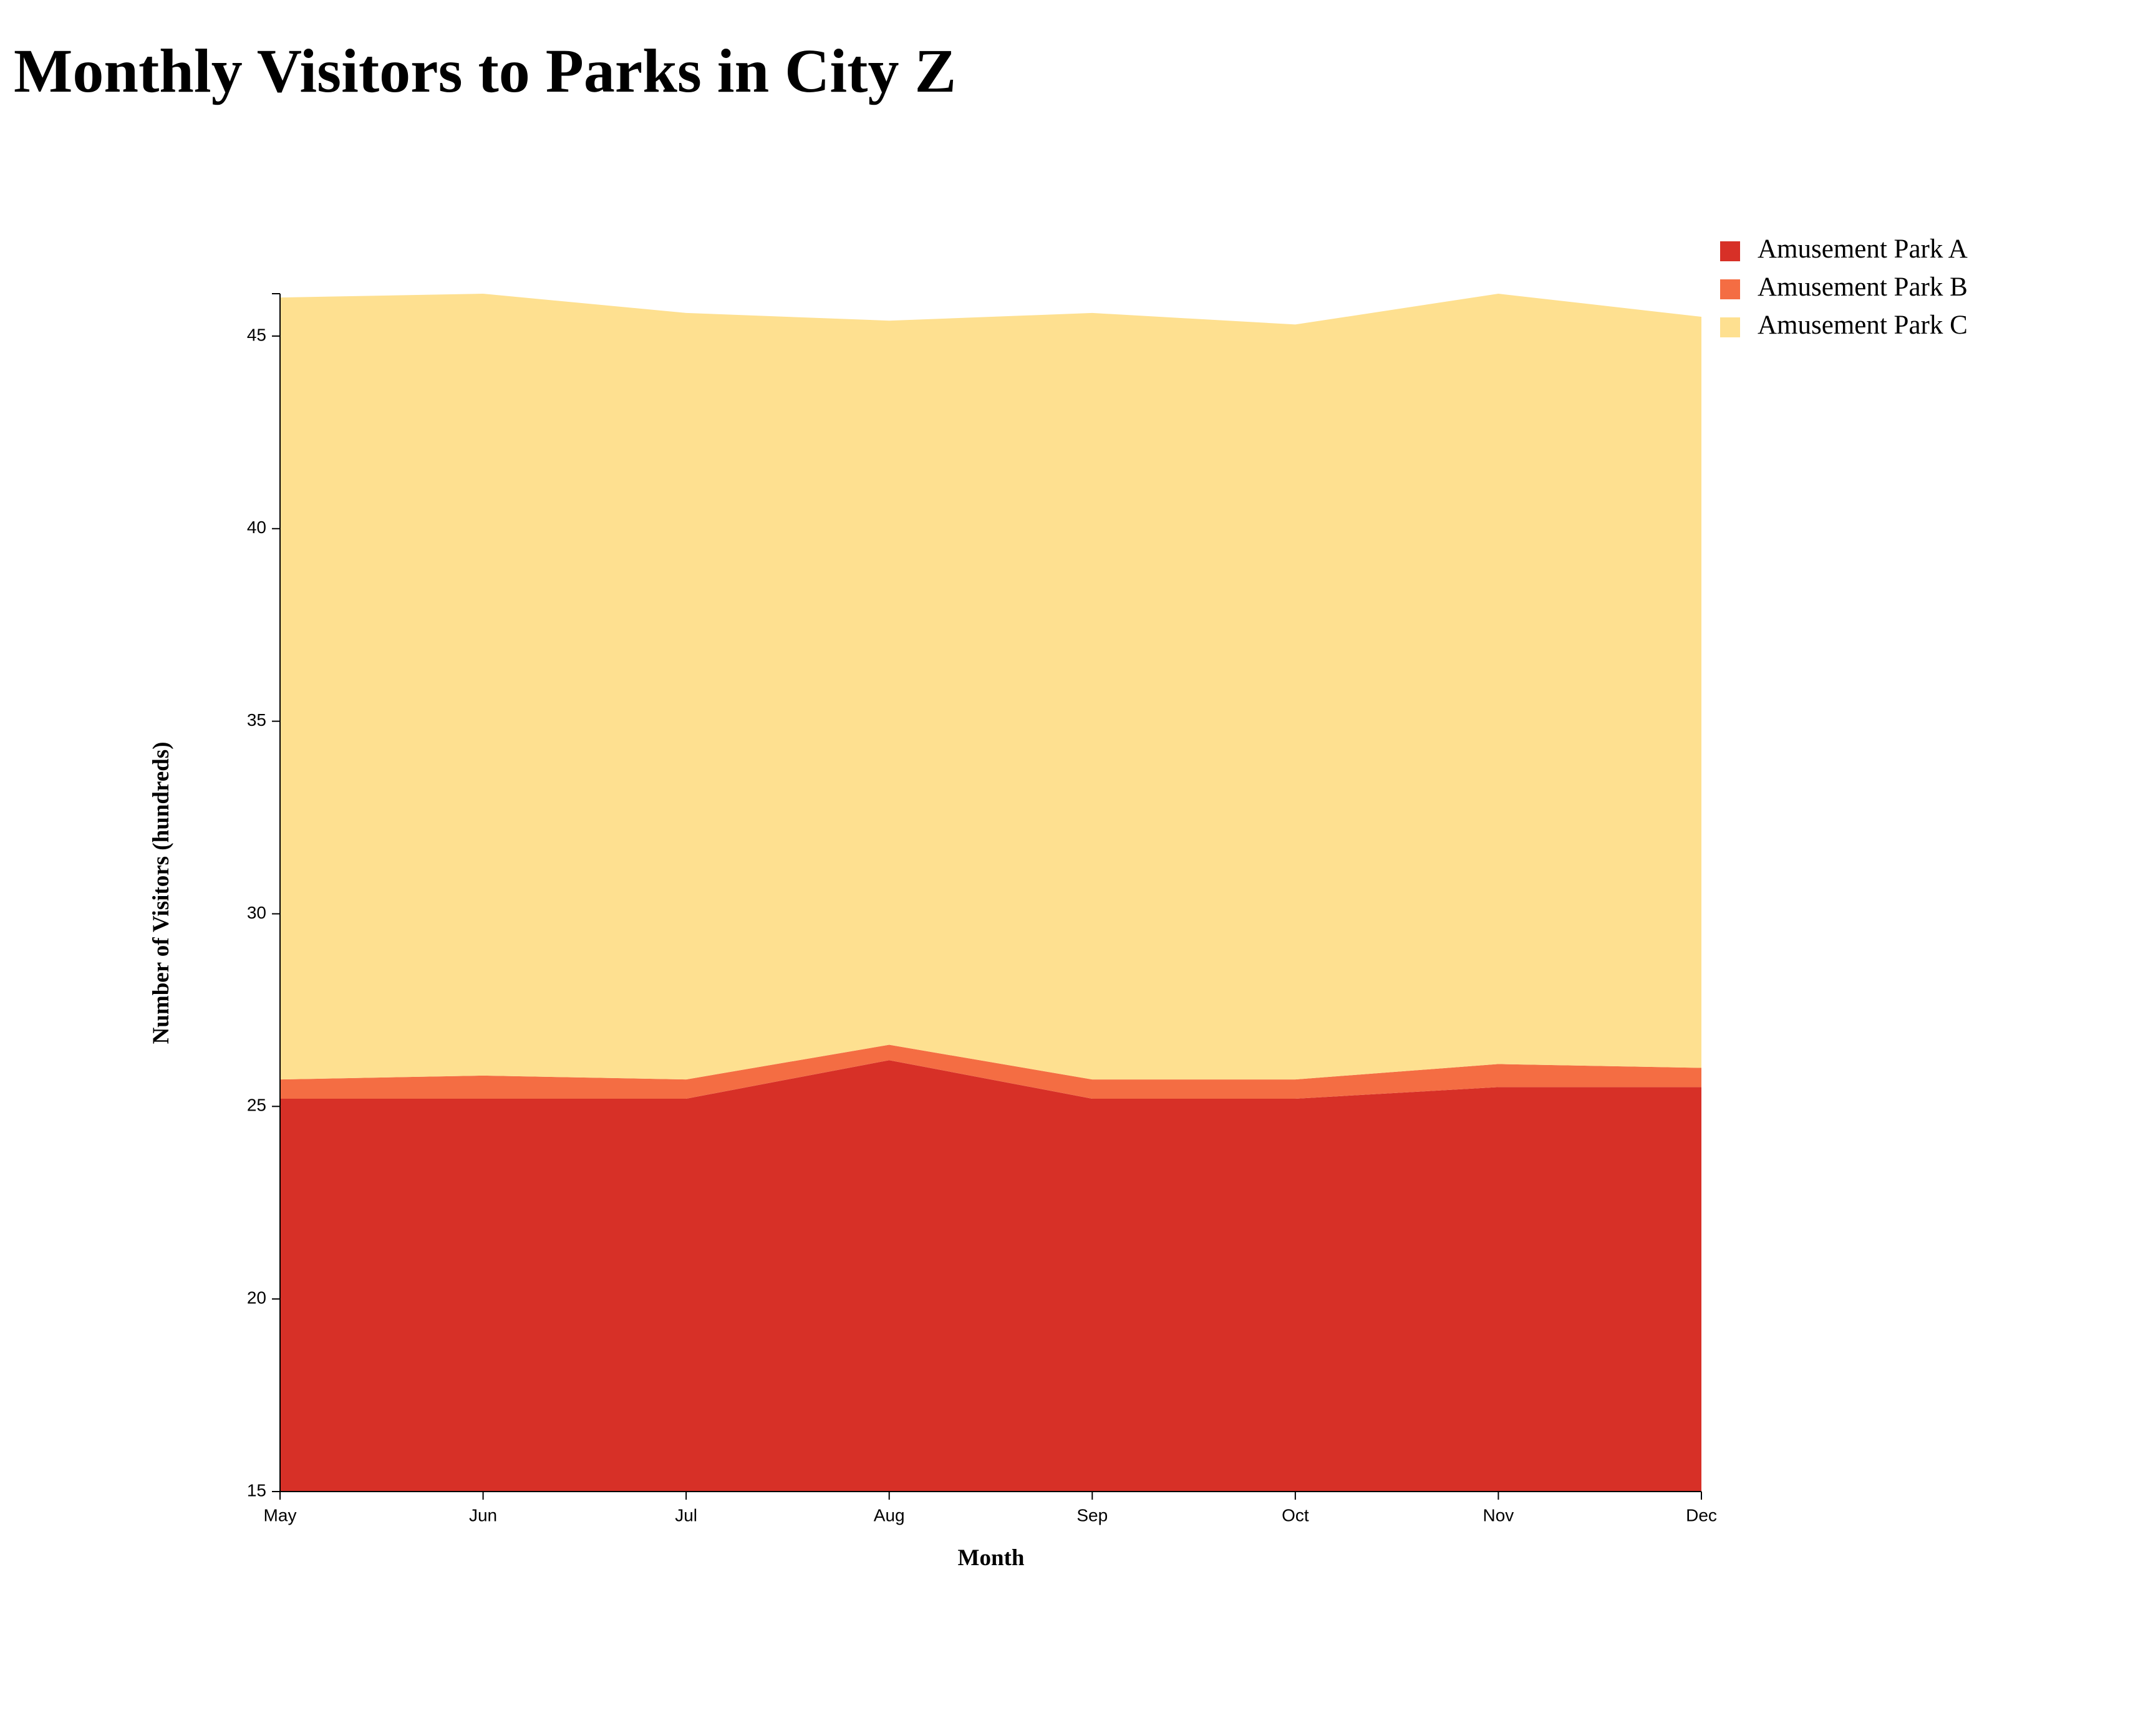 This screenshot has height=1736, width=2133. I want to click on x-tick-label: Jun, so click(483, 1515).